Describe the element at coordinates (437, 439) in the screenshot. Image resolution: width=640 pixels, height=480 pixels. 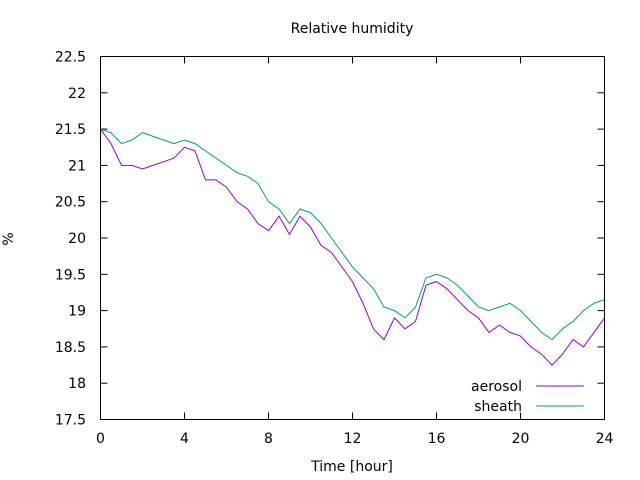
I see `x-tick-label: 16` at that location.